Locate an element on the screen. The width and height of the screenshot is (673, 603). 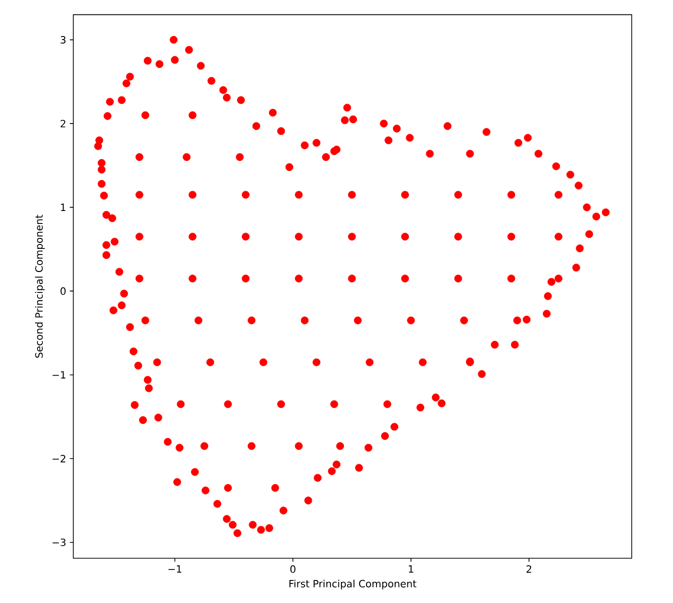
x-axis-title: First Principal Component is located at coordinates (352, 585).